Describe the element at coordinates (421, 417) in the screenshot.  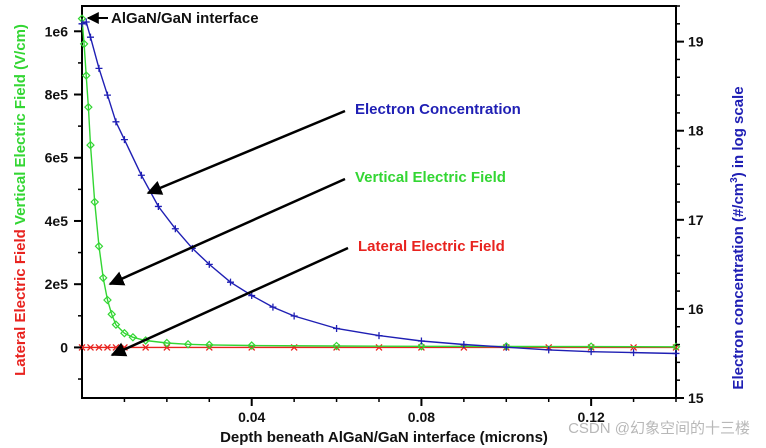
I see `x-tick-label-1: 0.08` at that location.